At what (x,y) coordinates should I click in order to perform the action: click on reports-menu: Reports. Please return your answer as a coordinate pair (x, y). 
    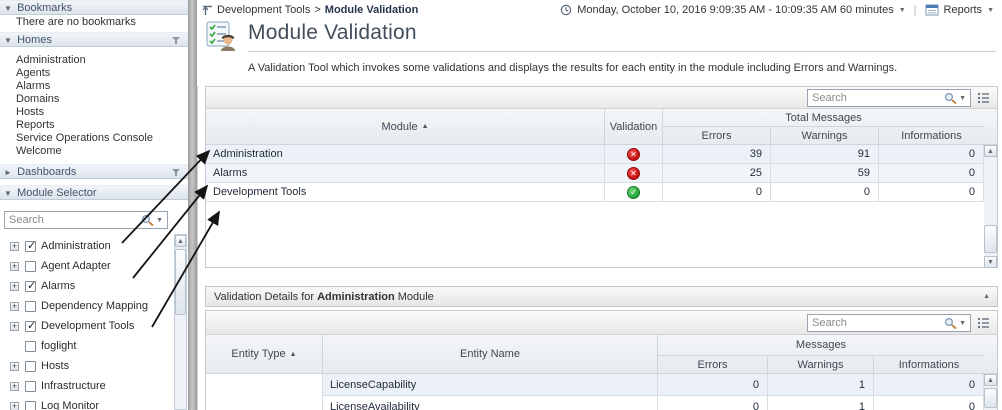
    Looking at the image, I should click on (963, 10).